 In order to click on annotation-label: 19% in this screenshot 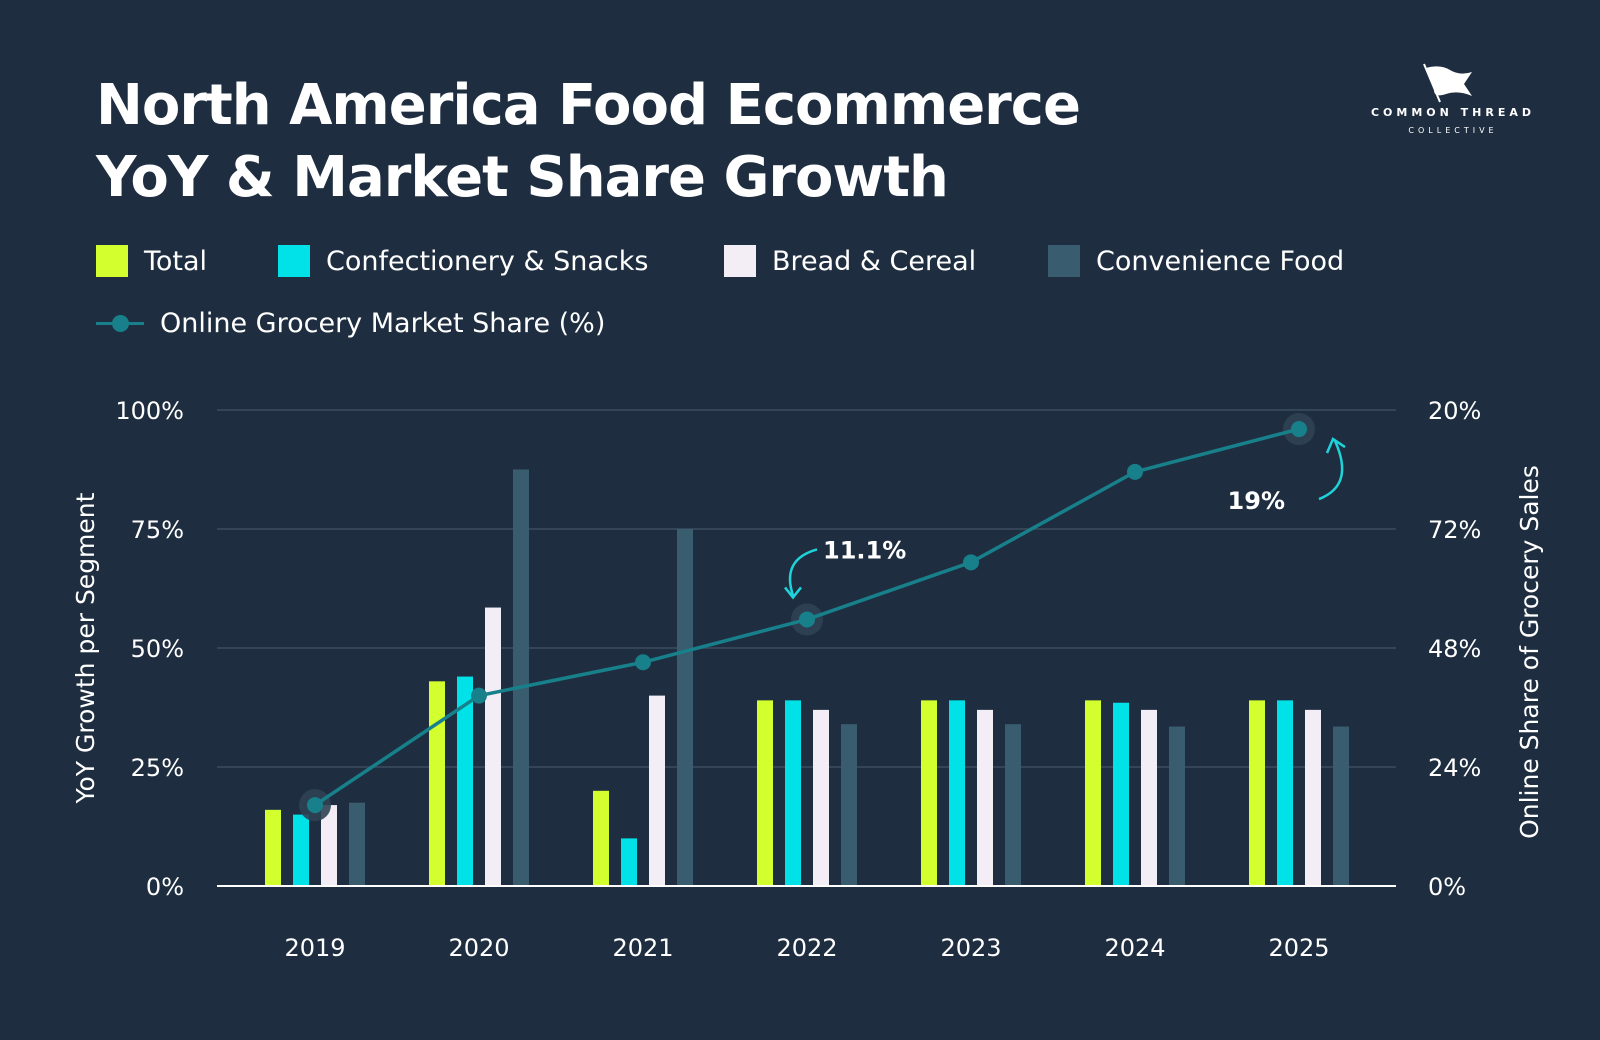, I will do `click(1256, 501)`.